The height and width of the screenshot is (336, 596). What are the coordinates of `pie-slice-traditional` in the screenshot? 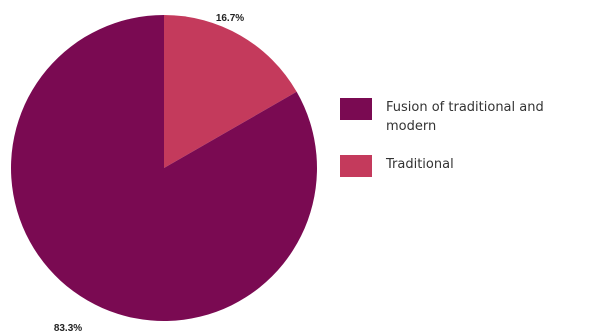 It's located at (230, 91).